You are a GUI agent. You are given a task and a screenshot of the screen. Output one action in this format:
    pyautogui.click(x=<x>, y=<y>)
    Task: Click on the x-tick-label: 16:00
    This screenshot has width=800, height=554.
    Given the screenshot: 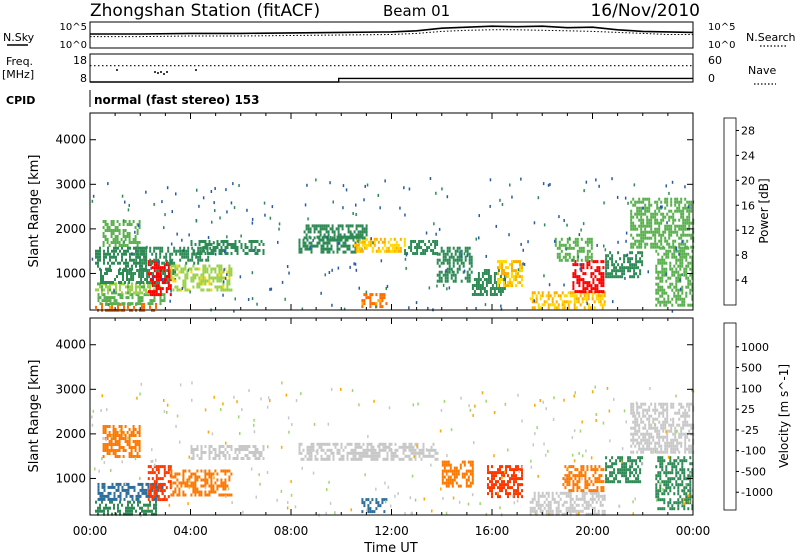 What is the action you would take?
    pyautogui.click(x=492, y=531)
    